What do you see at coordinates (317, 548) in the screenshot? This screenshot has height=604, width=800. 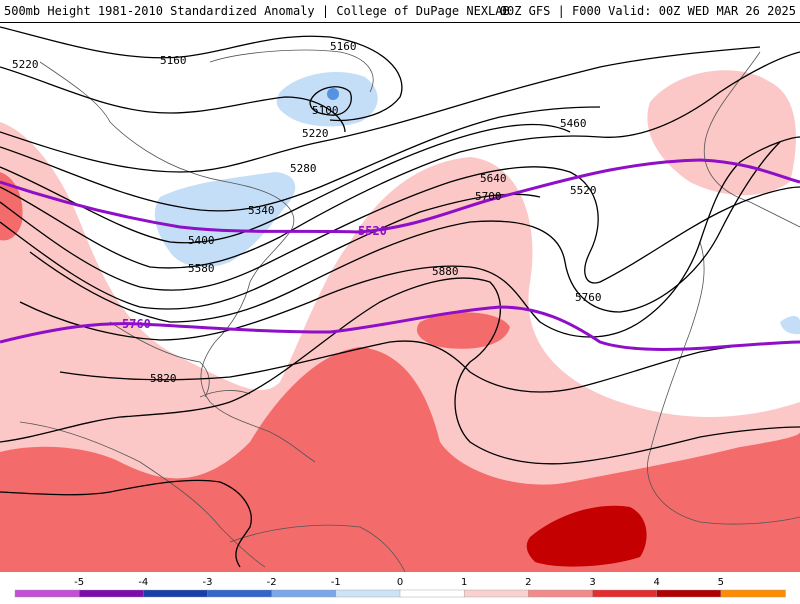 I see `coastline-south-america` at bounding box center [317, 548].